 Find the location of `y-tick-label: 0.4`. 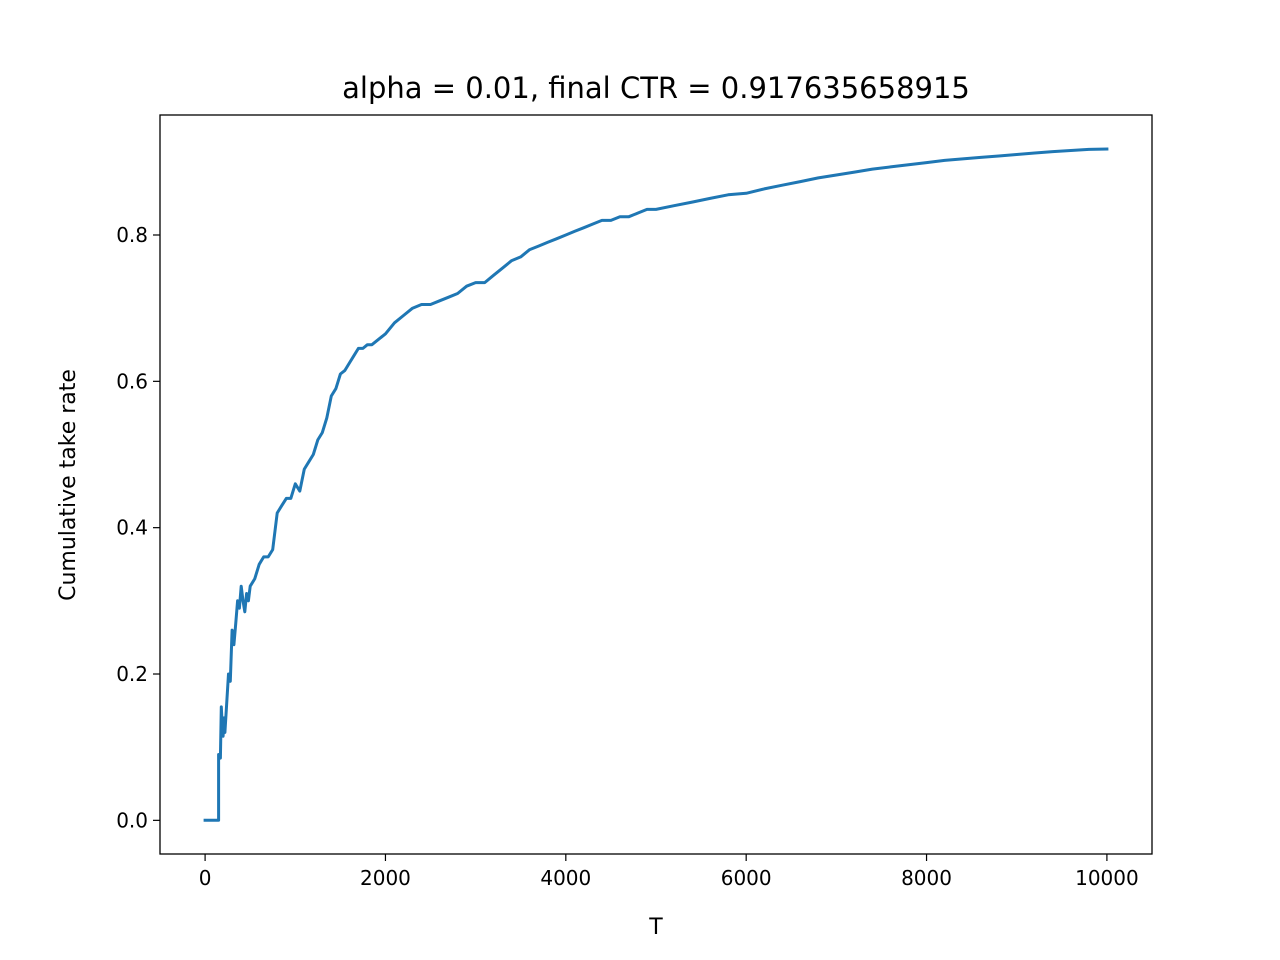

y-tick-label: 0.4 is located at coordinates (132, 528).